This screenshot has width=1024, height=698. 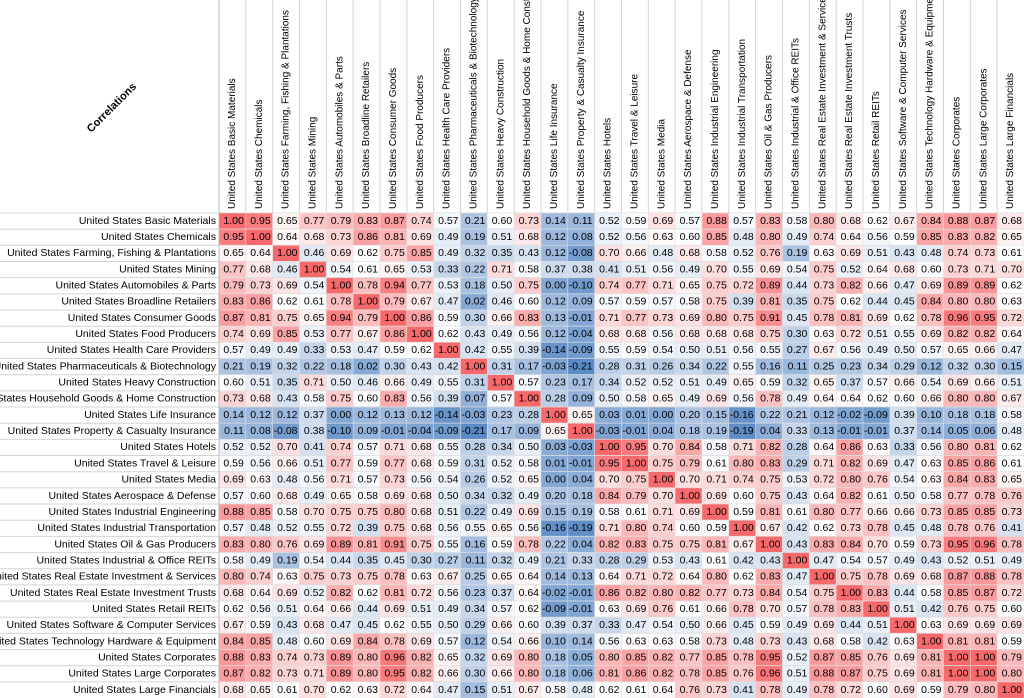 What do you see at coordinates (797, 544) in the screenshot?
I see `cell-value: 0.43` at bounding box center [797, 544].